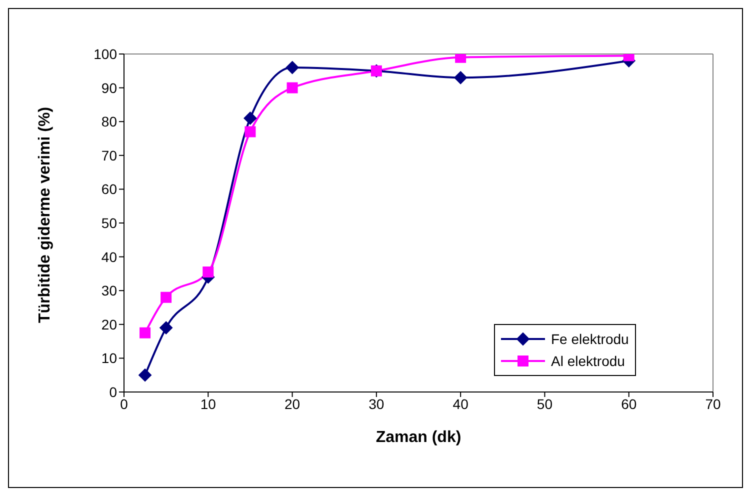 Image resolution: width=751 pixels, height=496 pixels. Describe the element at coordinates (376, 404) in the screenshot. I see `x-tick-label: 30` at that location.